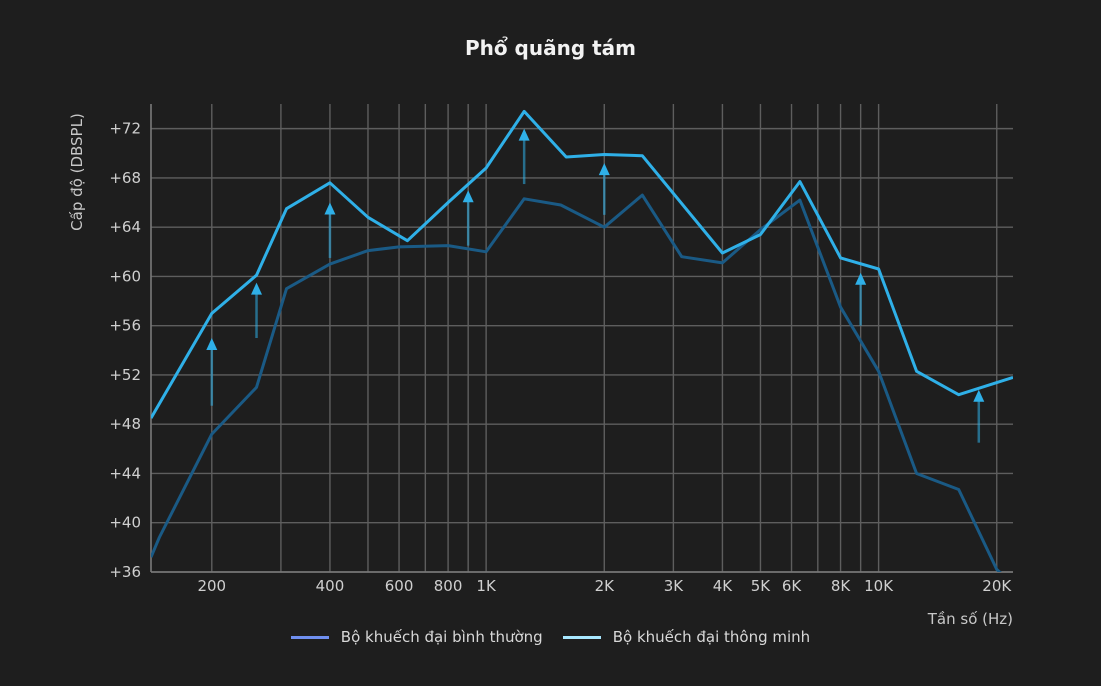  What do you see at coordinates (125, 129) in the screenshot?
I see `y-tick-label: +72` at bounding box center [125, 129].